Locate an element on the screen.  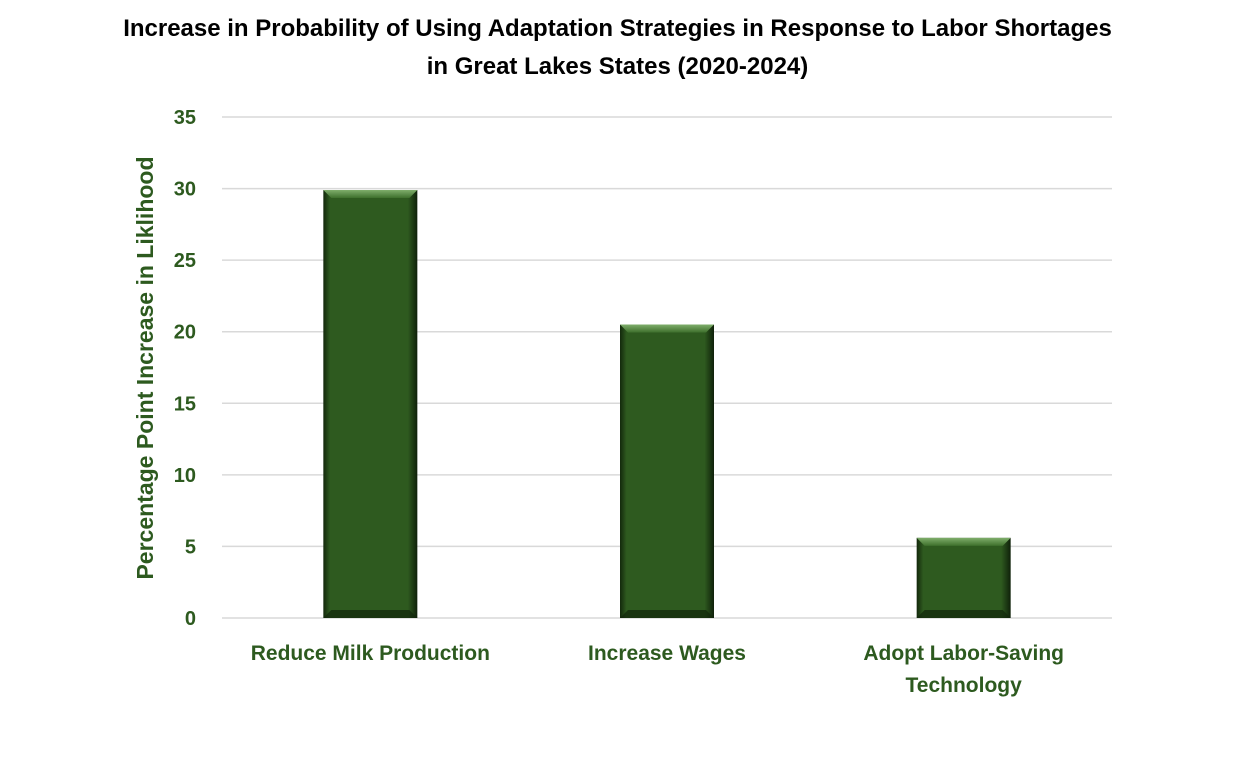
x-category-label: Adopt Labor-Saving Technology is located at coordinates (963, 669).